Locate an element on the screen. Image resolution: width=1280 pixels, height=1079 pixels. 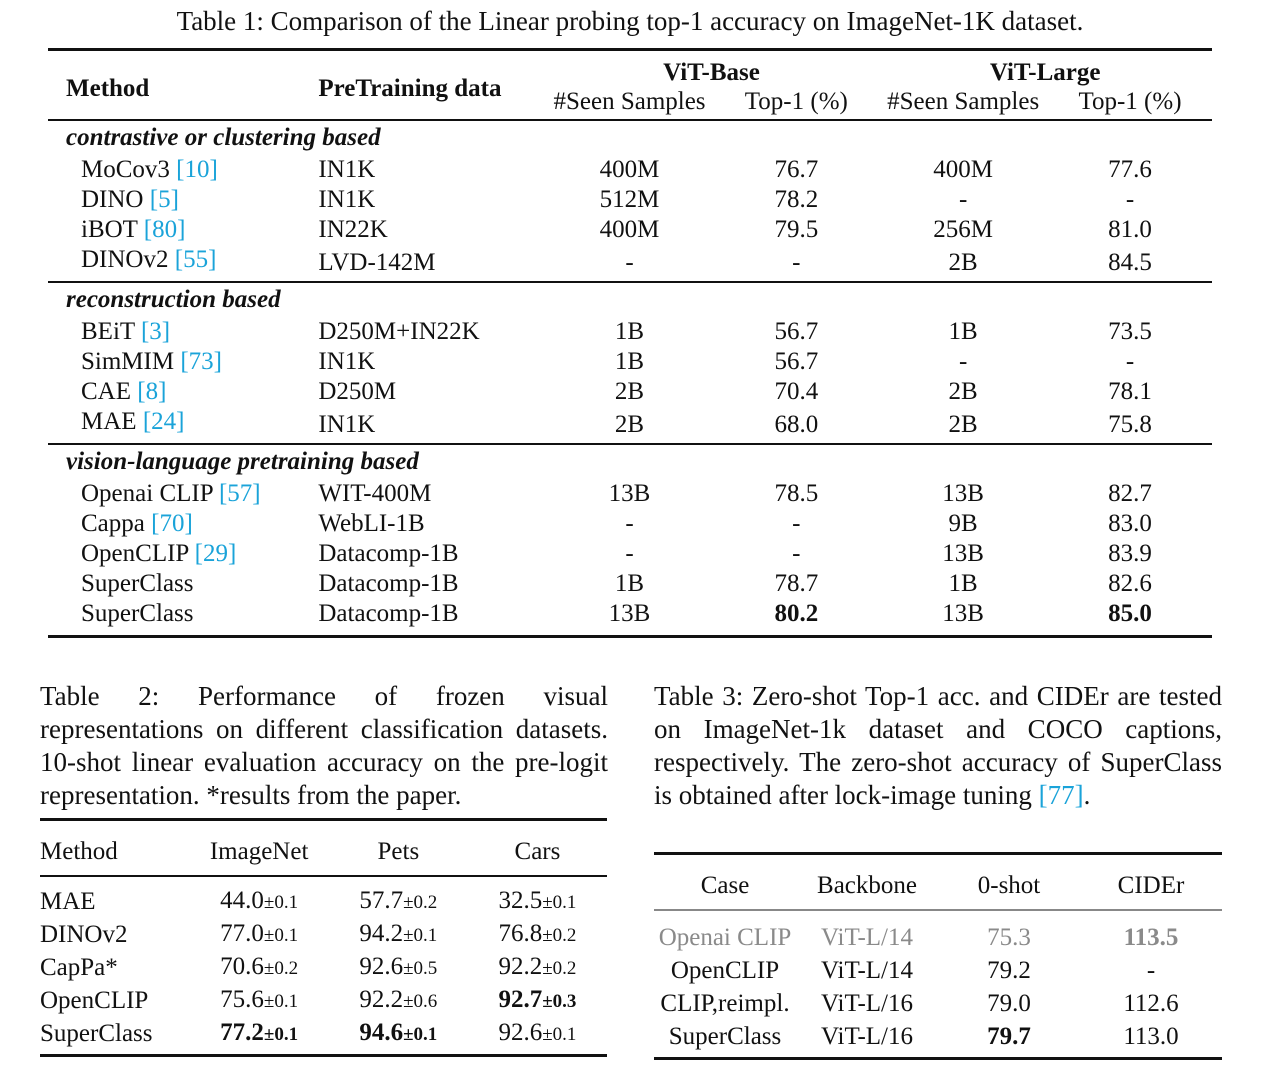
method-name: SimMIM is located at coordinates (128, 361).